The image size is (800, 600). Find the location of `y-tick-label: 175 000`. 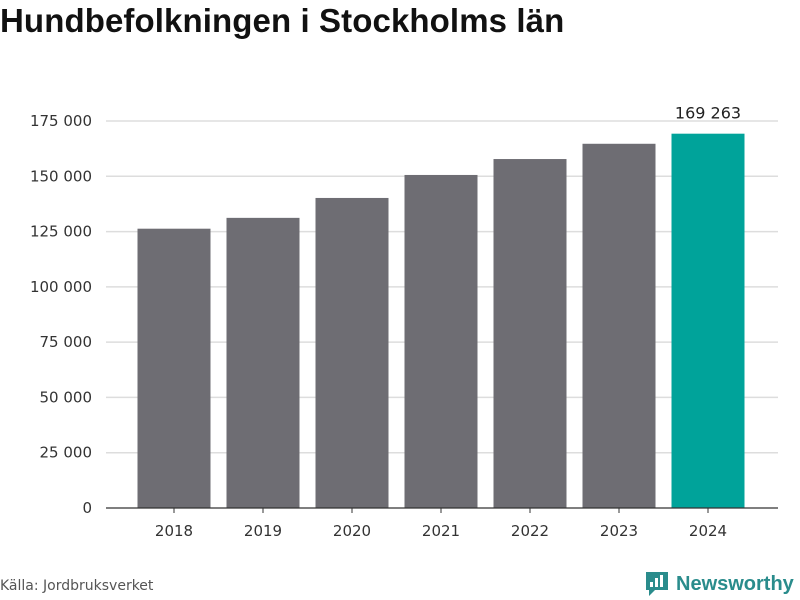

y-tick-label: 175 000 is located at coordinates (61, 121).